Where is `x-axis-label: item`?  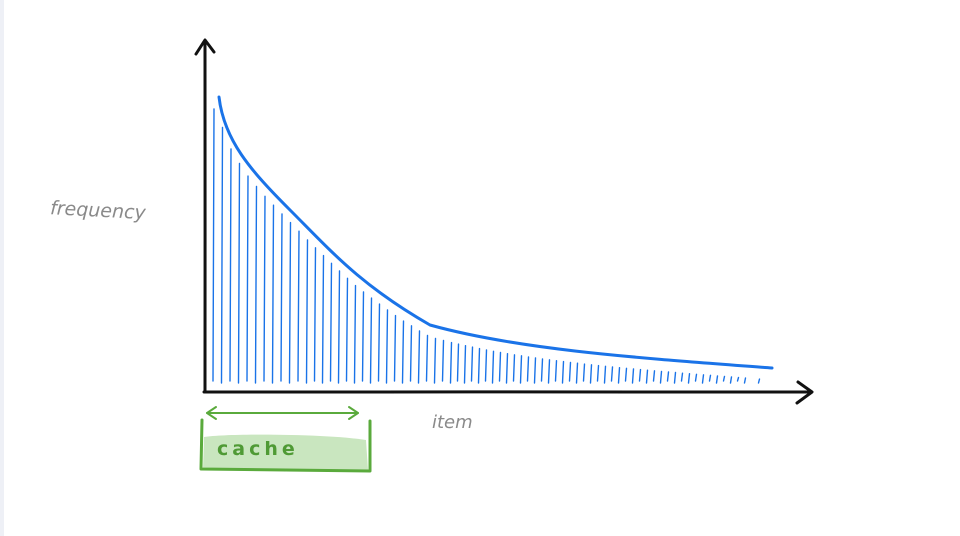
x-axis-label: item is located at coordinates (452, 422).